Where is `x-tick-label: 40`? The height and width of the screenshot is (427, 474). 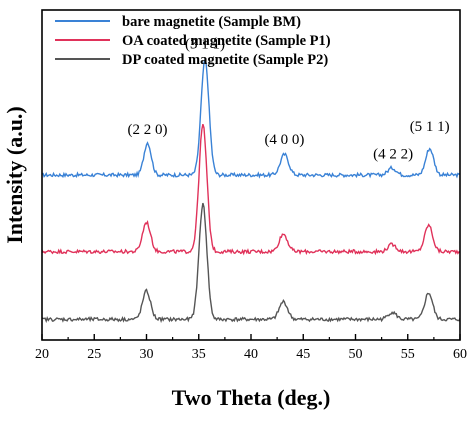 x-tick-label: 40 is located at coordinates (251, 354).